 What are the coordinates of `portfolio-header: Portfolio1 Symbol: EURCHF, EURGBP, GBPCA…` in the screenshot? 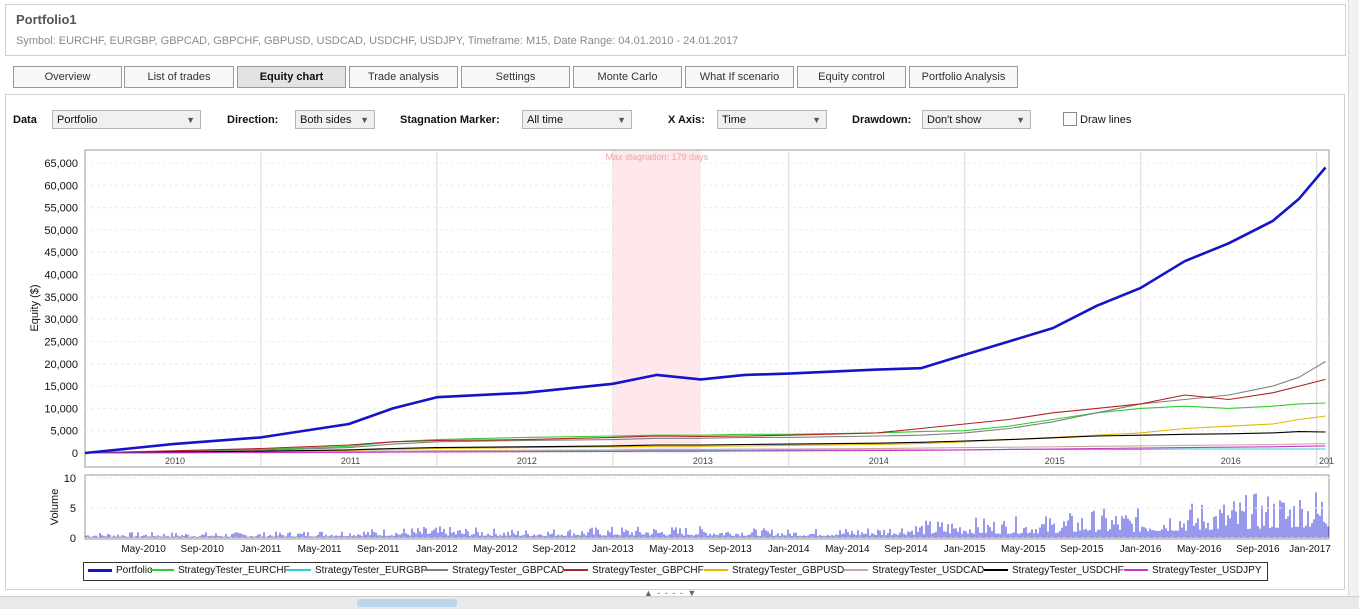 It's located at (675, 30).